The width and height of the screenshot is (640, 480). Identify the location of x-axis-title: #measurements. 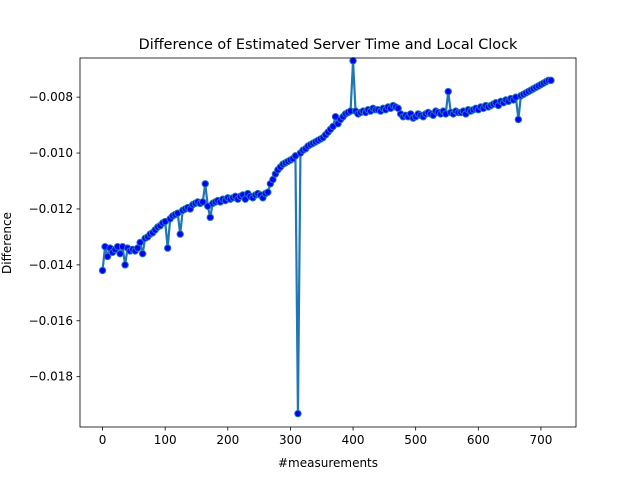
(328, 463).